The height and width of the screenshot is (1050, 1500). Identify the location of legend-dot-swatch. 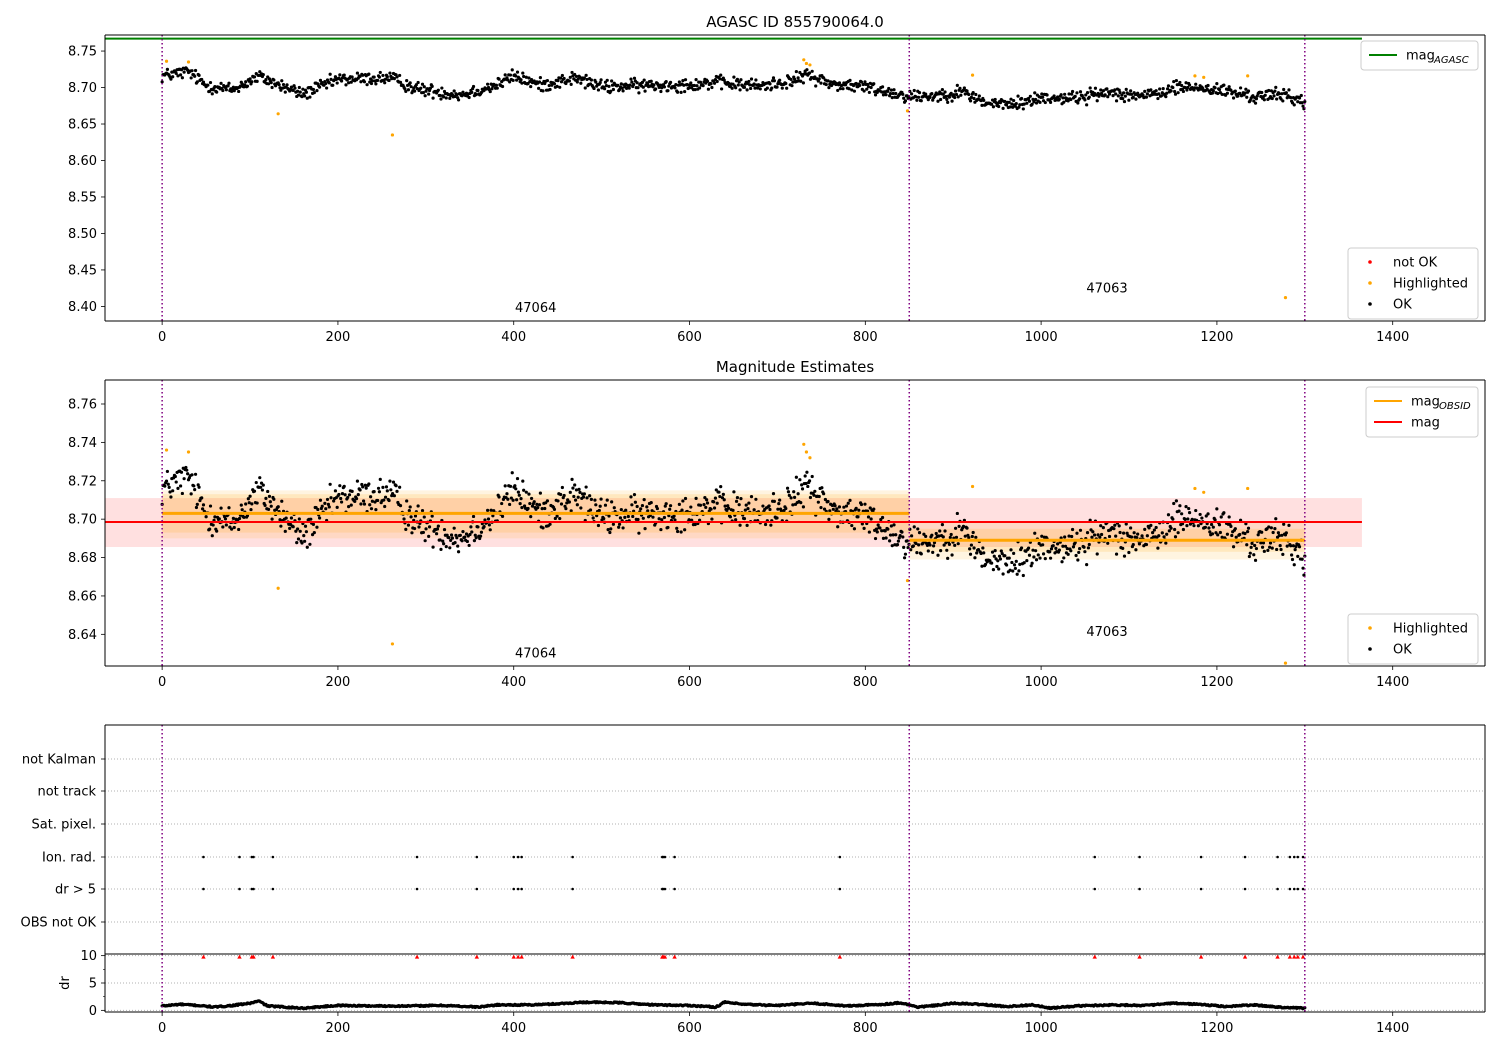
(1370, 283).